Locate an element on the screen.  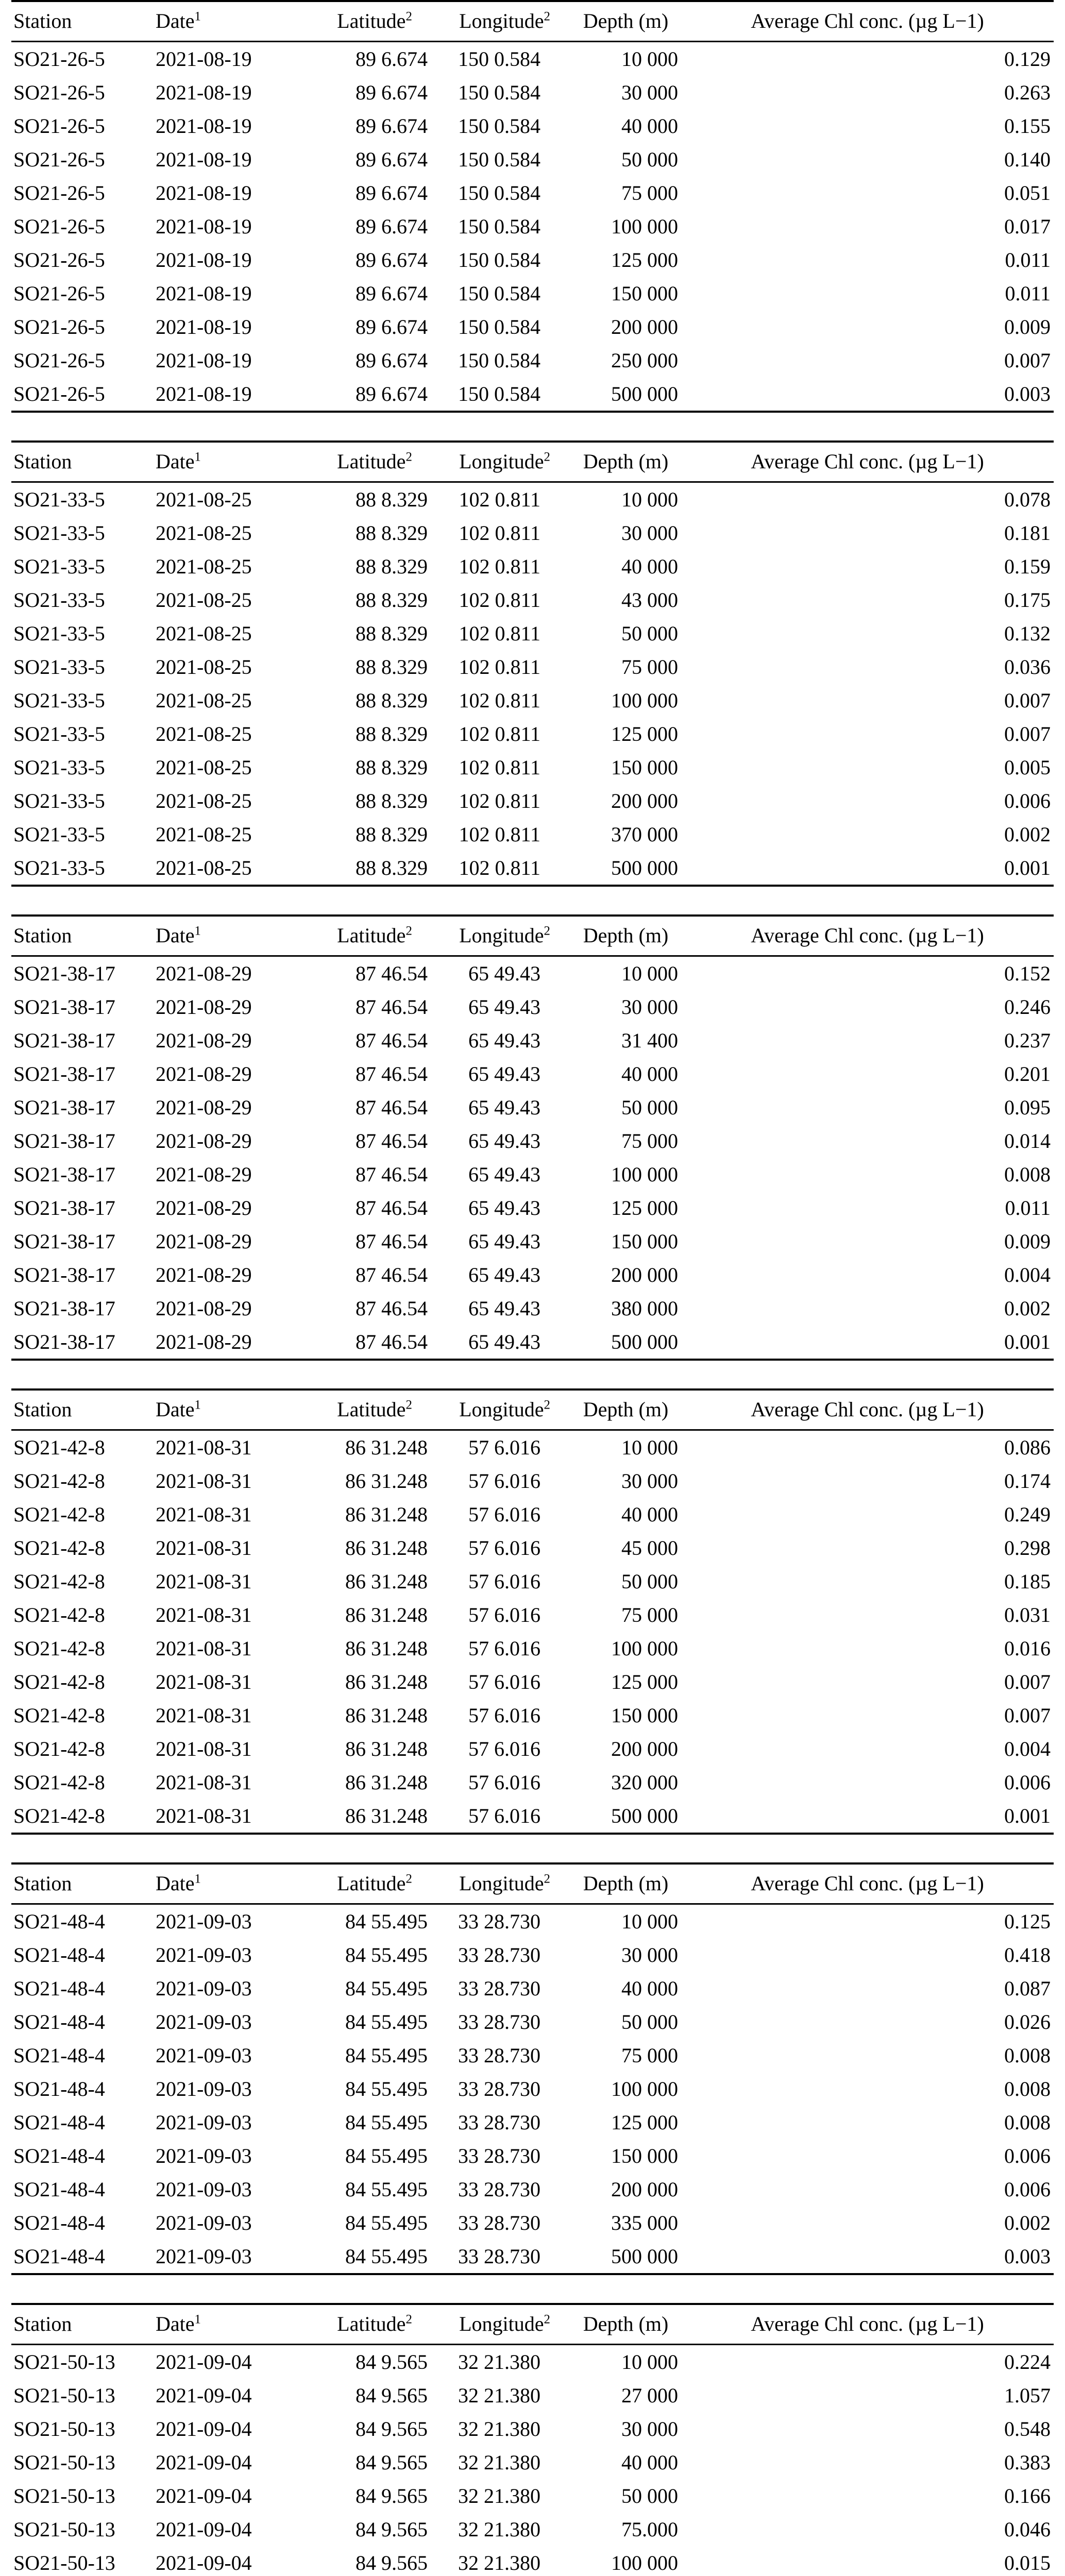
cell-chl: 0.001 is located at coordinates (1027, 1815).